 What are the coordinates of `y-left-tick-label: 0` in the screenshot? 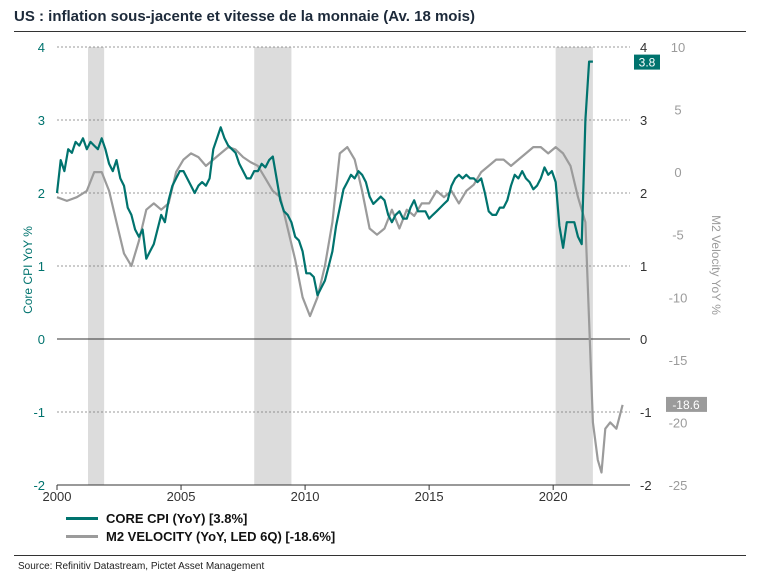 It's located at (41, 339).